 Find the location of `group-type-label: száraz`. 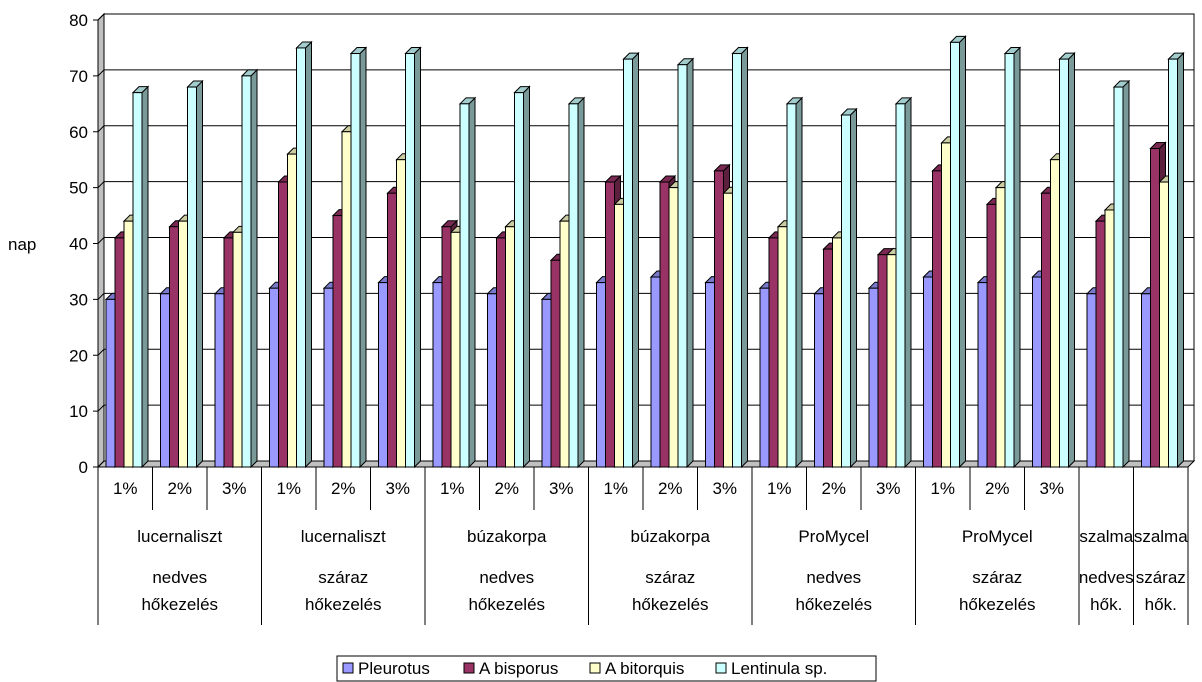

group-type-label: száraz is located at coordinates (997, 577).